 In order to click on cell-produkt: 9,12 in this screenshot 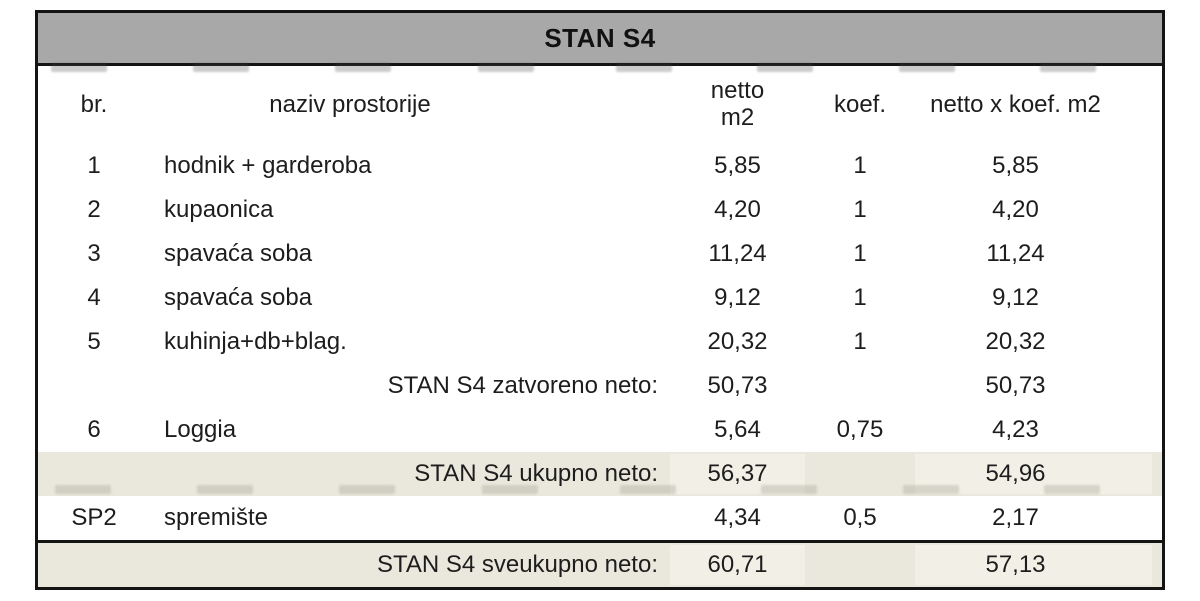, I will do `click(1015, 297)`.